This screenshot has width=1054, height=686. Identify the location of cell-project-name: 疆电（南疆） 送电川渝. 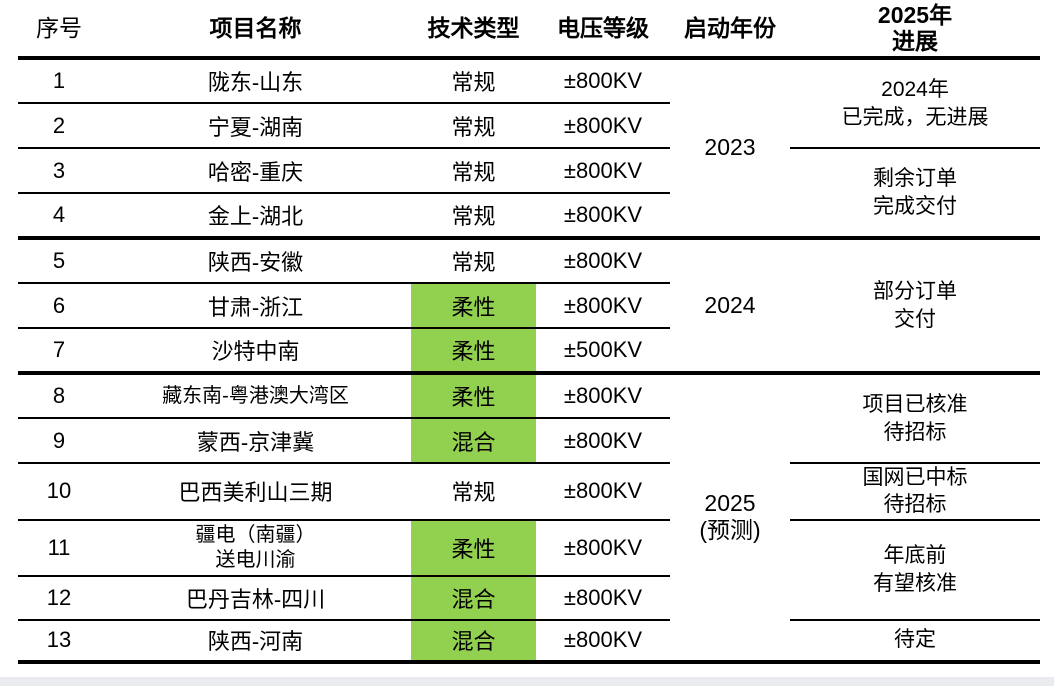
(255, 548).